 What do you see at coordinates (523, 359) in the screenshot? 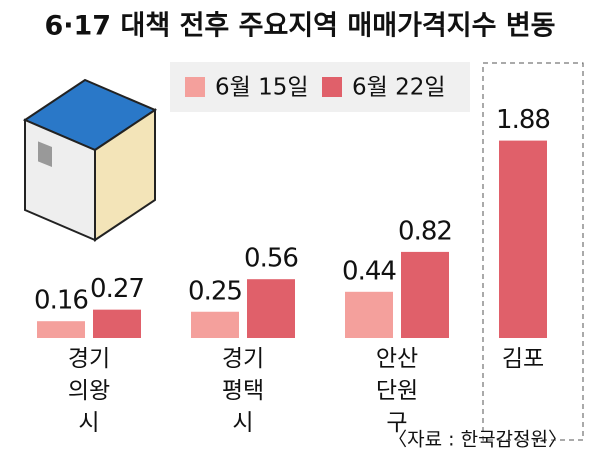
I see `x-tick-label: 김포` at bounding box center [523, 359].